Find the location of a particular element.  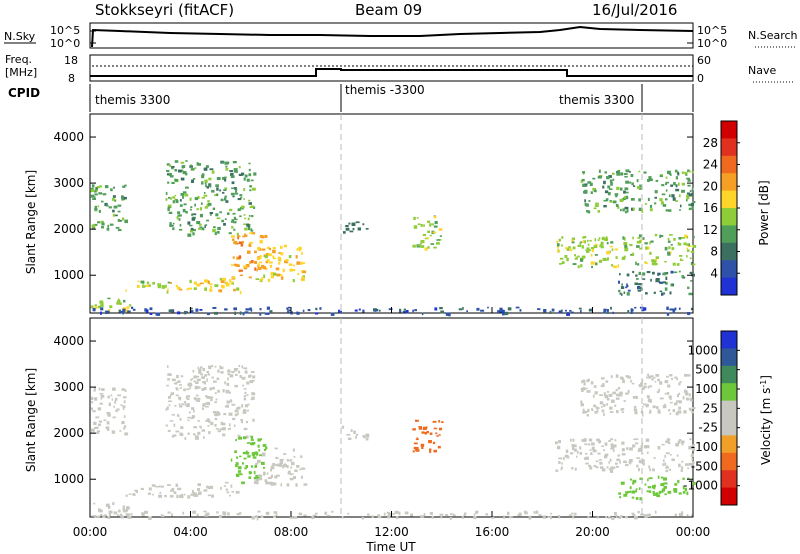

colorbar-tick-label: 8 is located at coordinates (714, 252).